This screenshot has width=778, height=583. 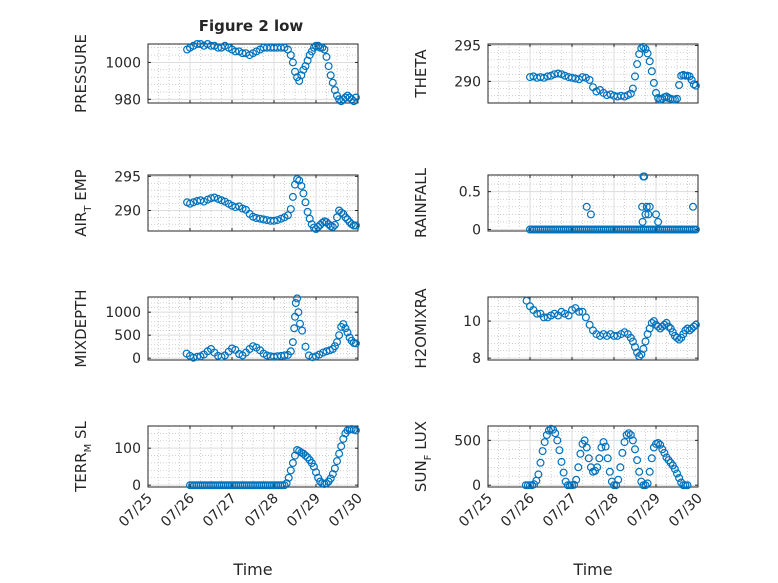 What do you see at coordinates (83, 202) in the screenshot?
I see `y-axis-label: AIRT EMP` at bounding box center [83, 202].